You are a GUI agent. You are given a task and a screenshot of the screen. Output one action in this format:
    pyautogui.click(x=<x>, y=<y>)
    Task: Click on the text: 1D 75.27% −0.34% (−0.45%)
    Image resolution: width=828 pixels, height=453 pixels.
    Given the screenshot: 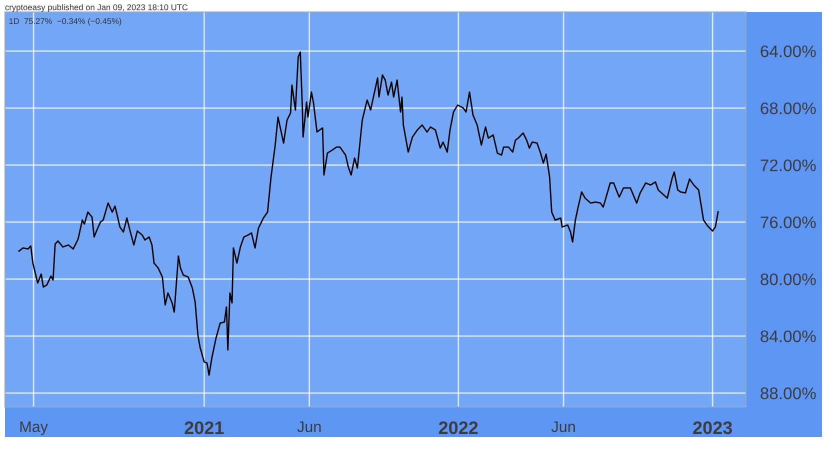 What is the action you would take?
    pyautogui.click(x=65, y=22)
    